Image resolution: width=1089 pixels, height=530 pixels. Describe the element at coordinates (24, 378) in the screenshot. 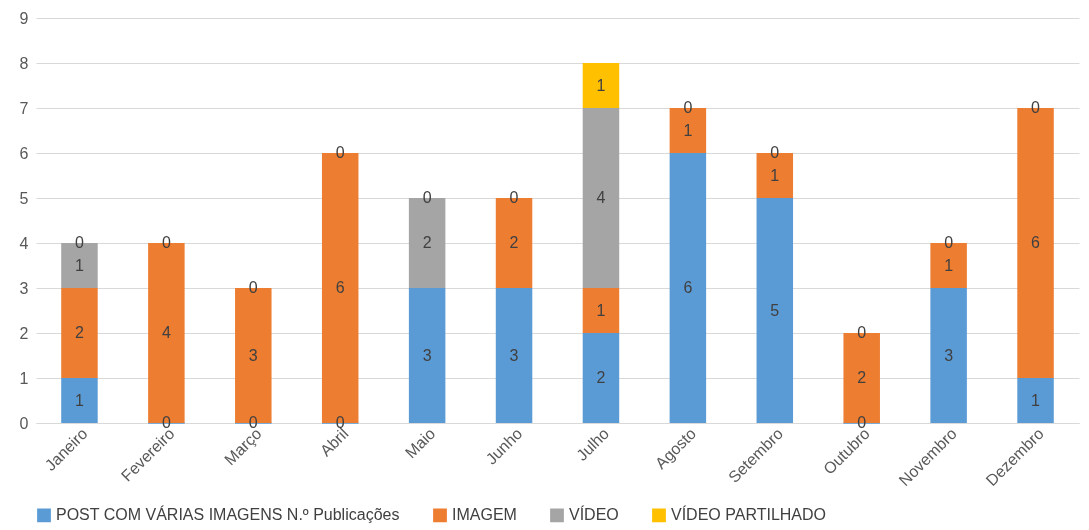

I see `y-tick-label: 1` at that location.